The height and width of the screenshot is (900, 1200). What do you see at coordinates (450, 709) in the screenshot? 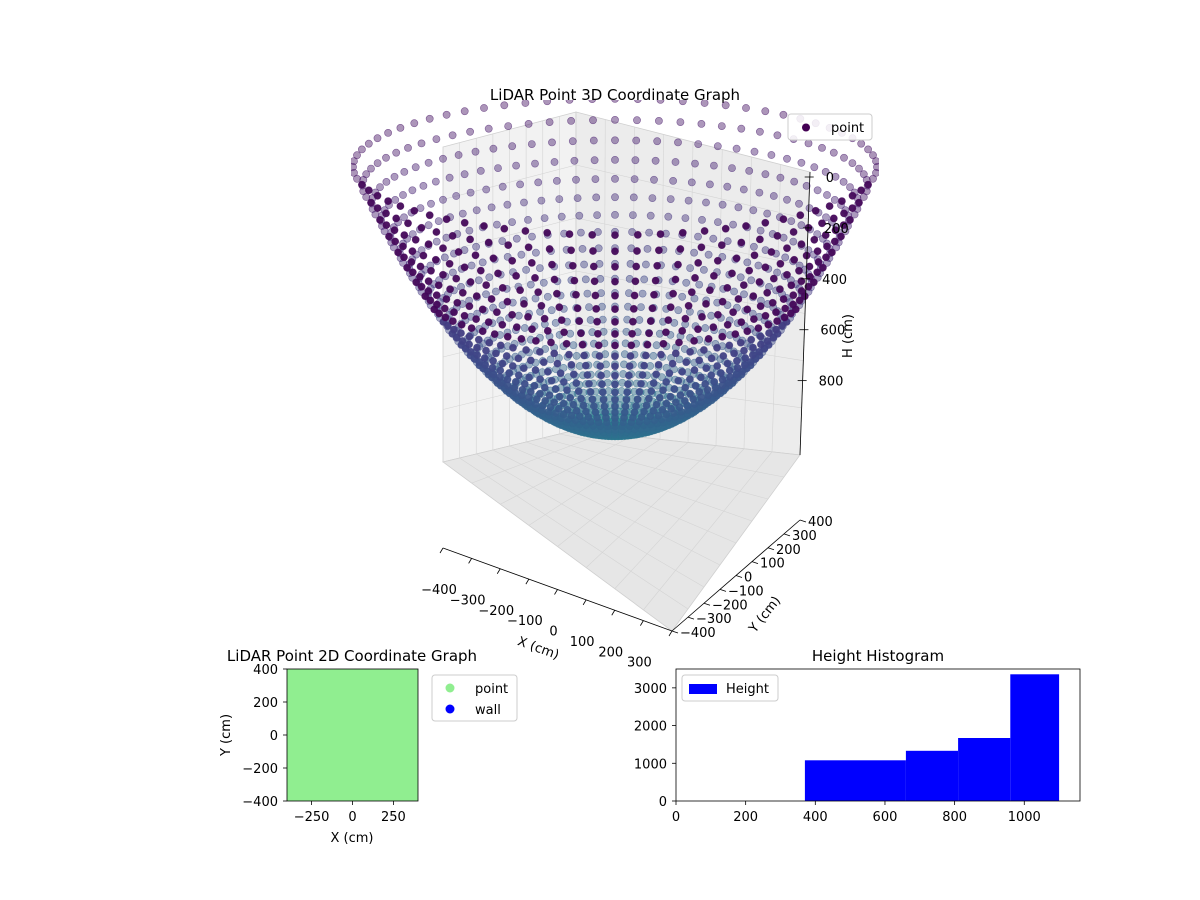
I see `legend-marker-wall` at bounding box center [450, 709].